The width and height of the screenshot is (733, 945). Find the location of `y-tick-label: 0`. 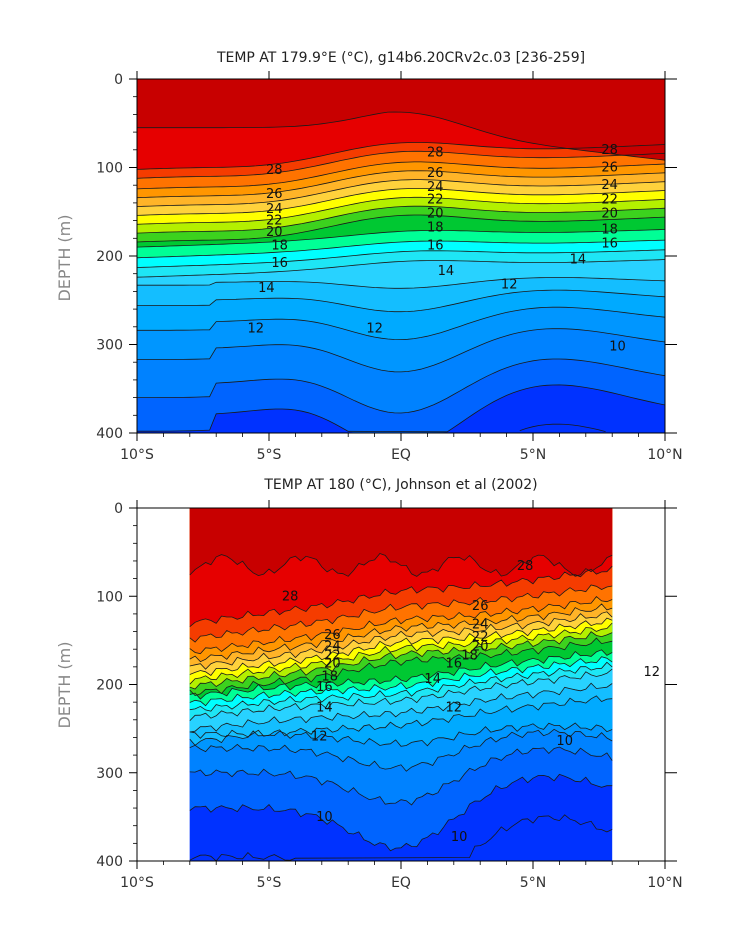

y-tick-label: 0 is located at coordinates (118, 509).